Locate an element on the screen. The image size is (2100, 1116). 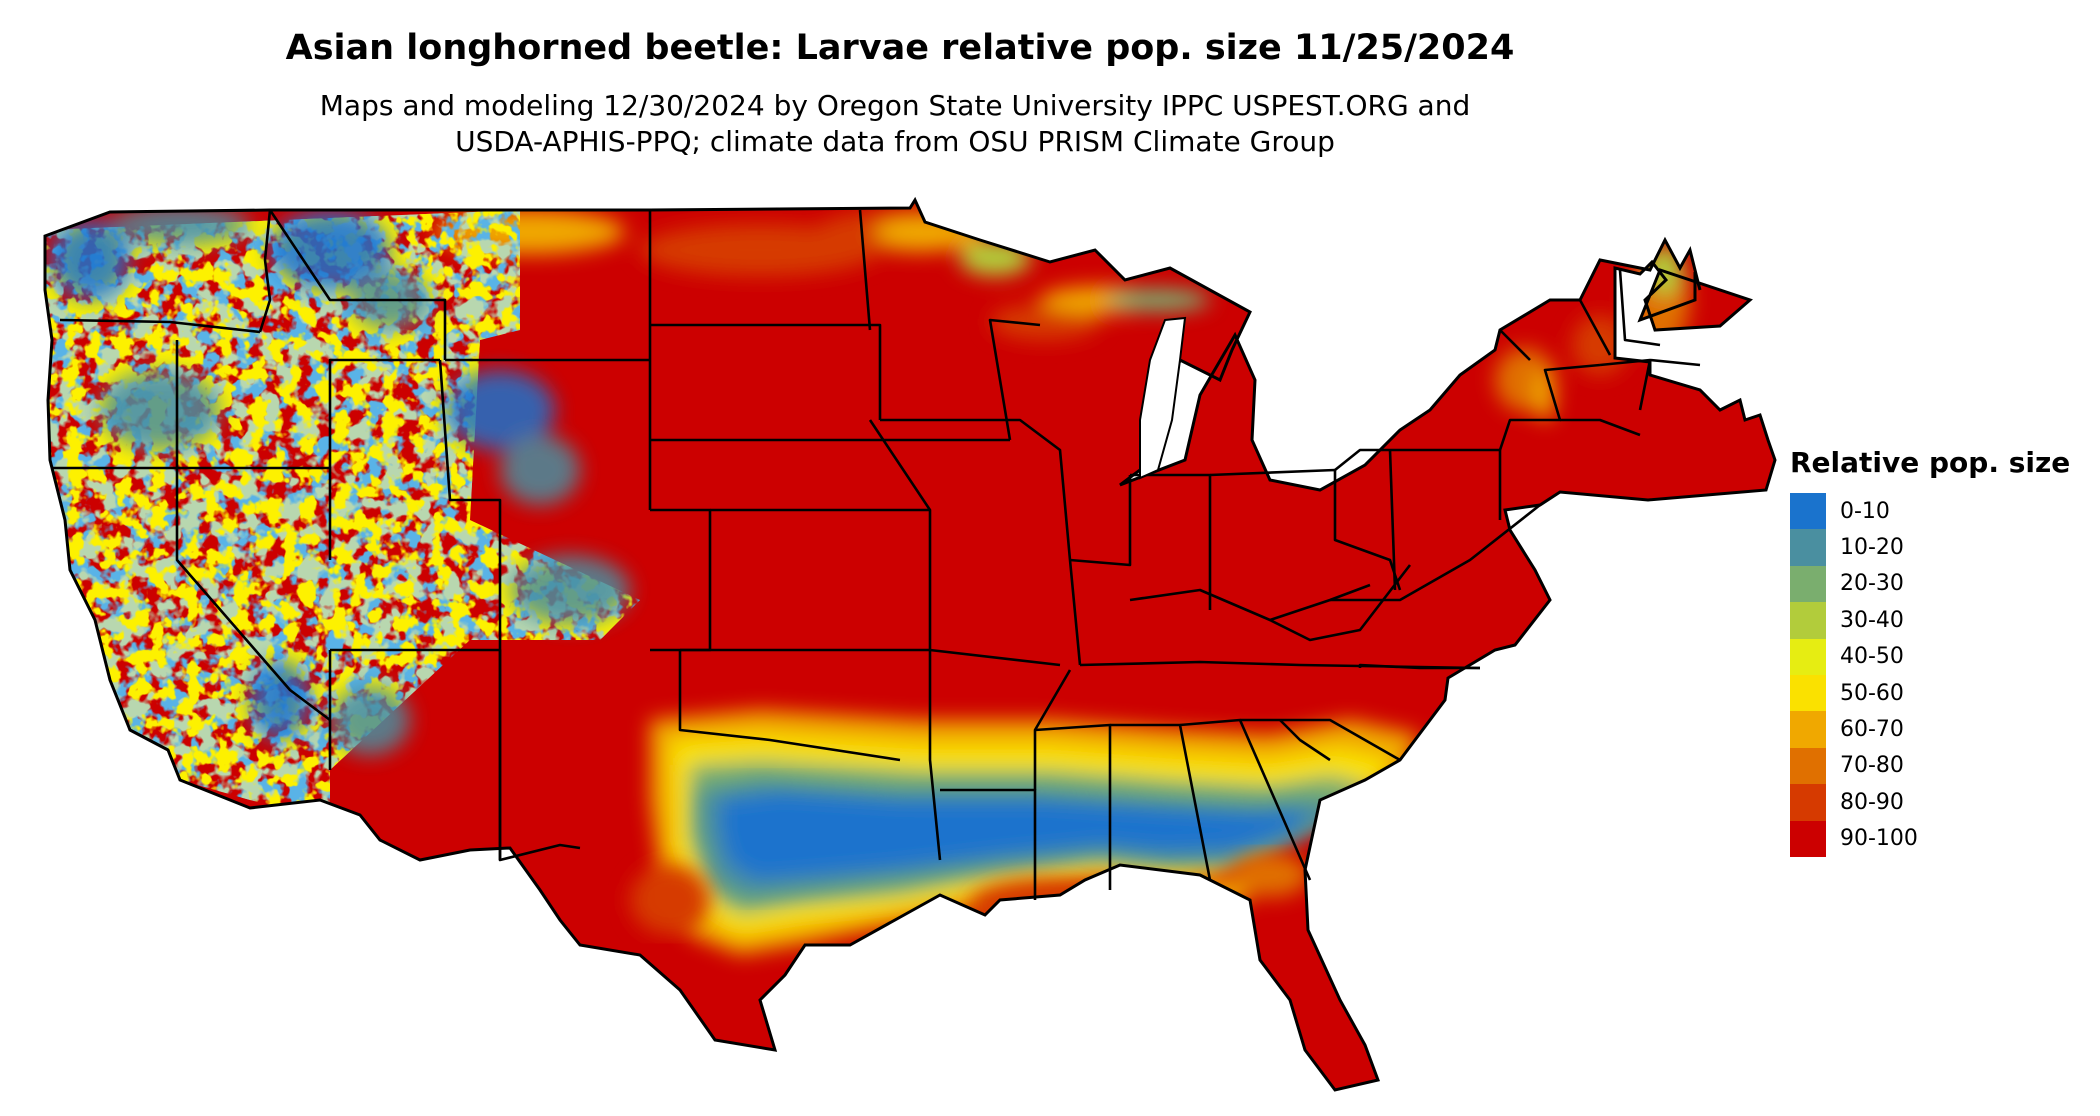
legend-label: 0-10 is located at coordinates (1865, 511).